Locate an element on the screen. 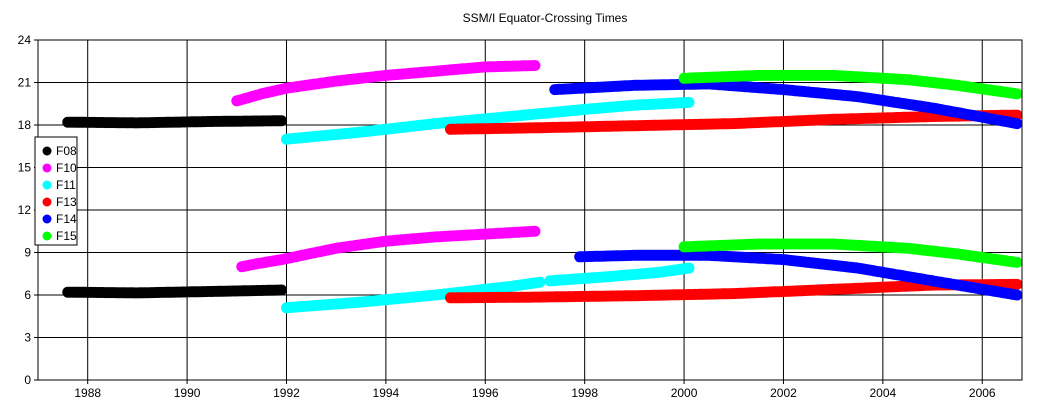 This screenshot has width=1051, height=404. x-tick-label: 1996 is located at coordinates (485, 393).